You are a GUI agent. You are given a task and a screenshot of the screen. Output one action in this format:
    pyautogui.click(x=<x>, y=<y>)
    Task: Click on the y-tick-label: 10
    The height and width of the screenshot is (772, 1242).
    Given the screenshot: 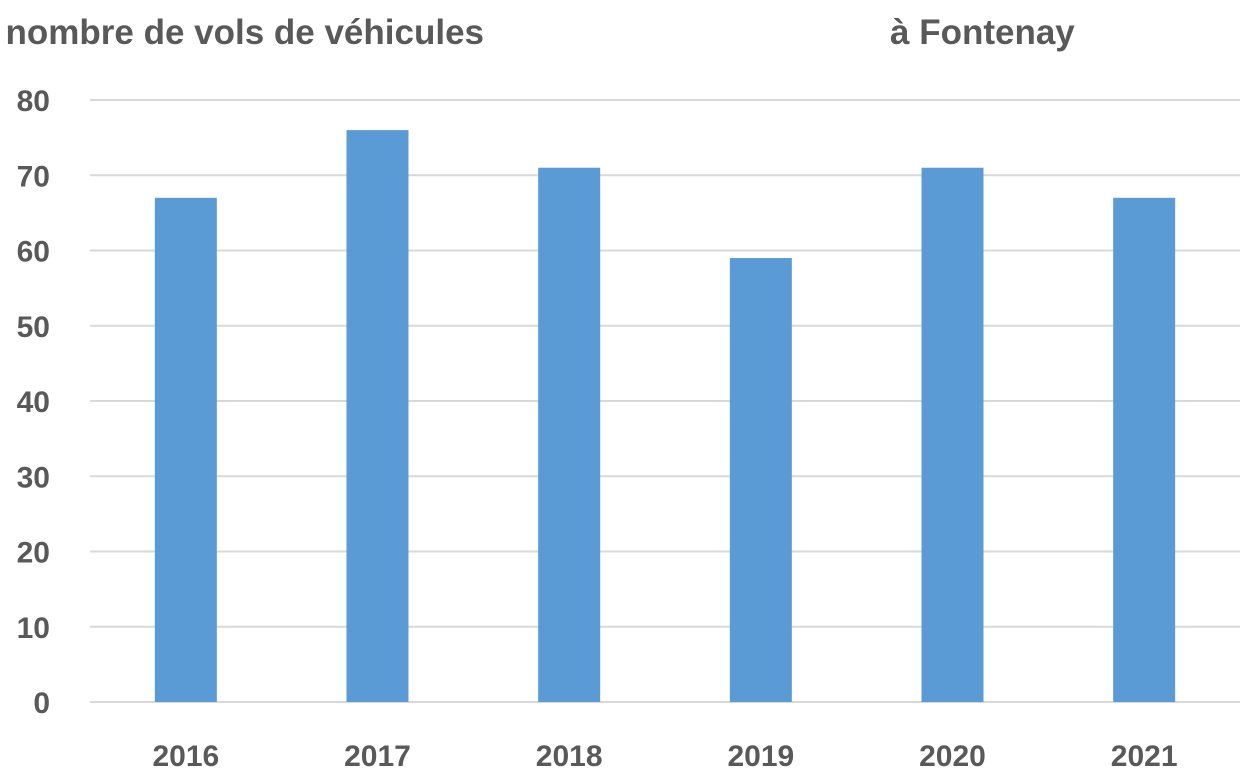 What is the action you would take?
    pyautogui.click(x=33, y=628)
    